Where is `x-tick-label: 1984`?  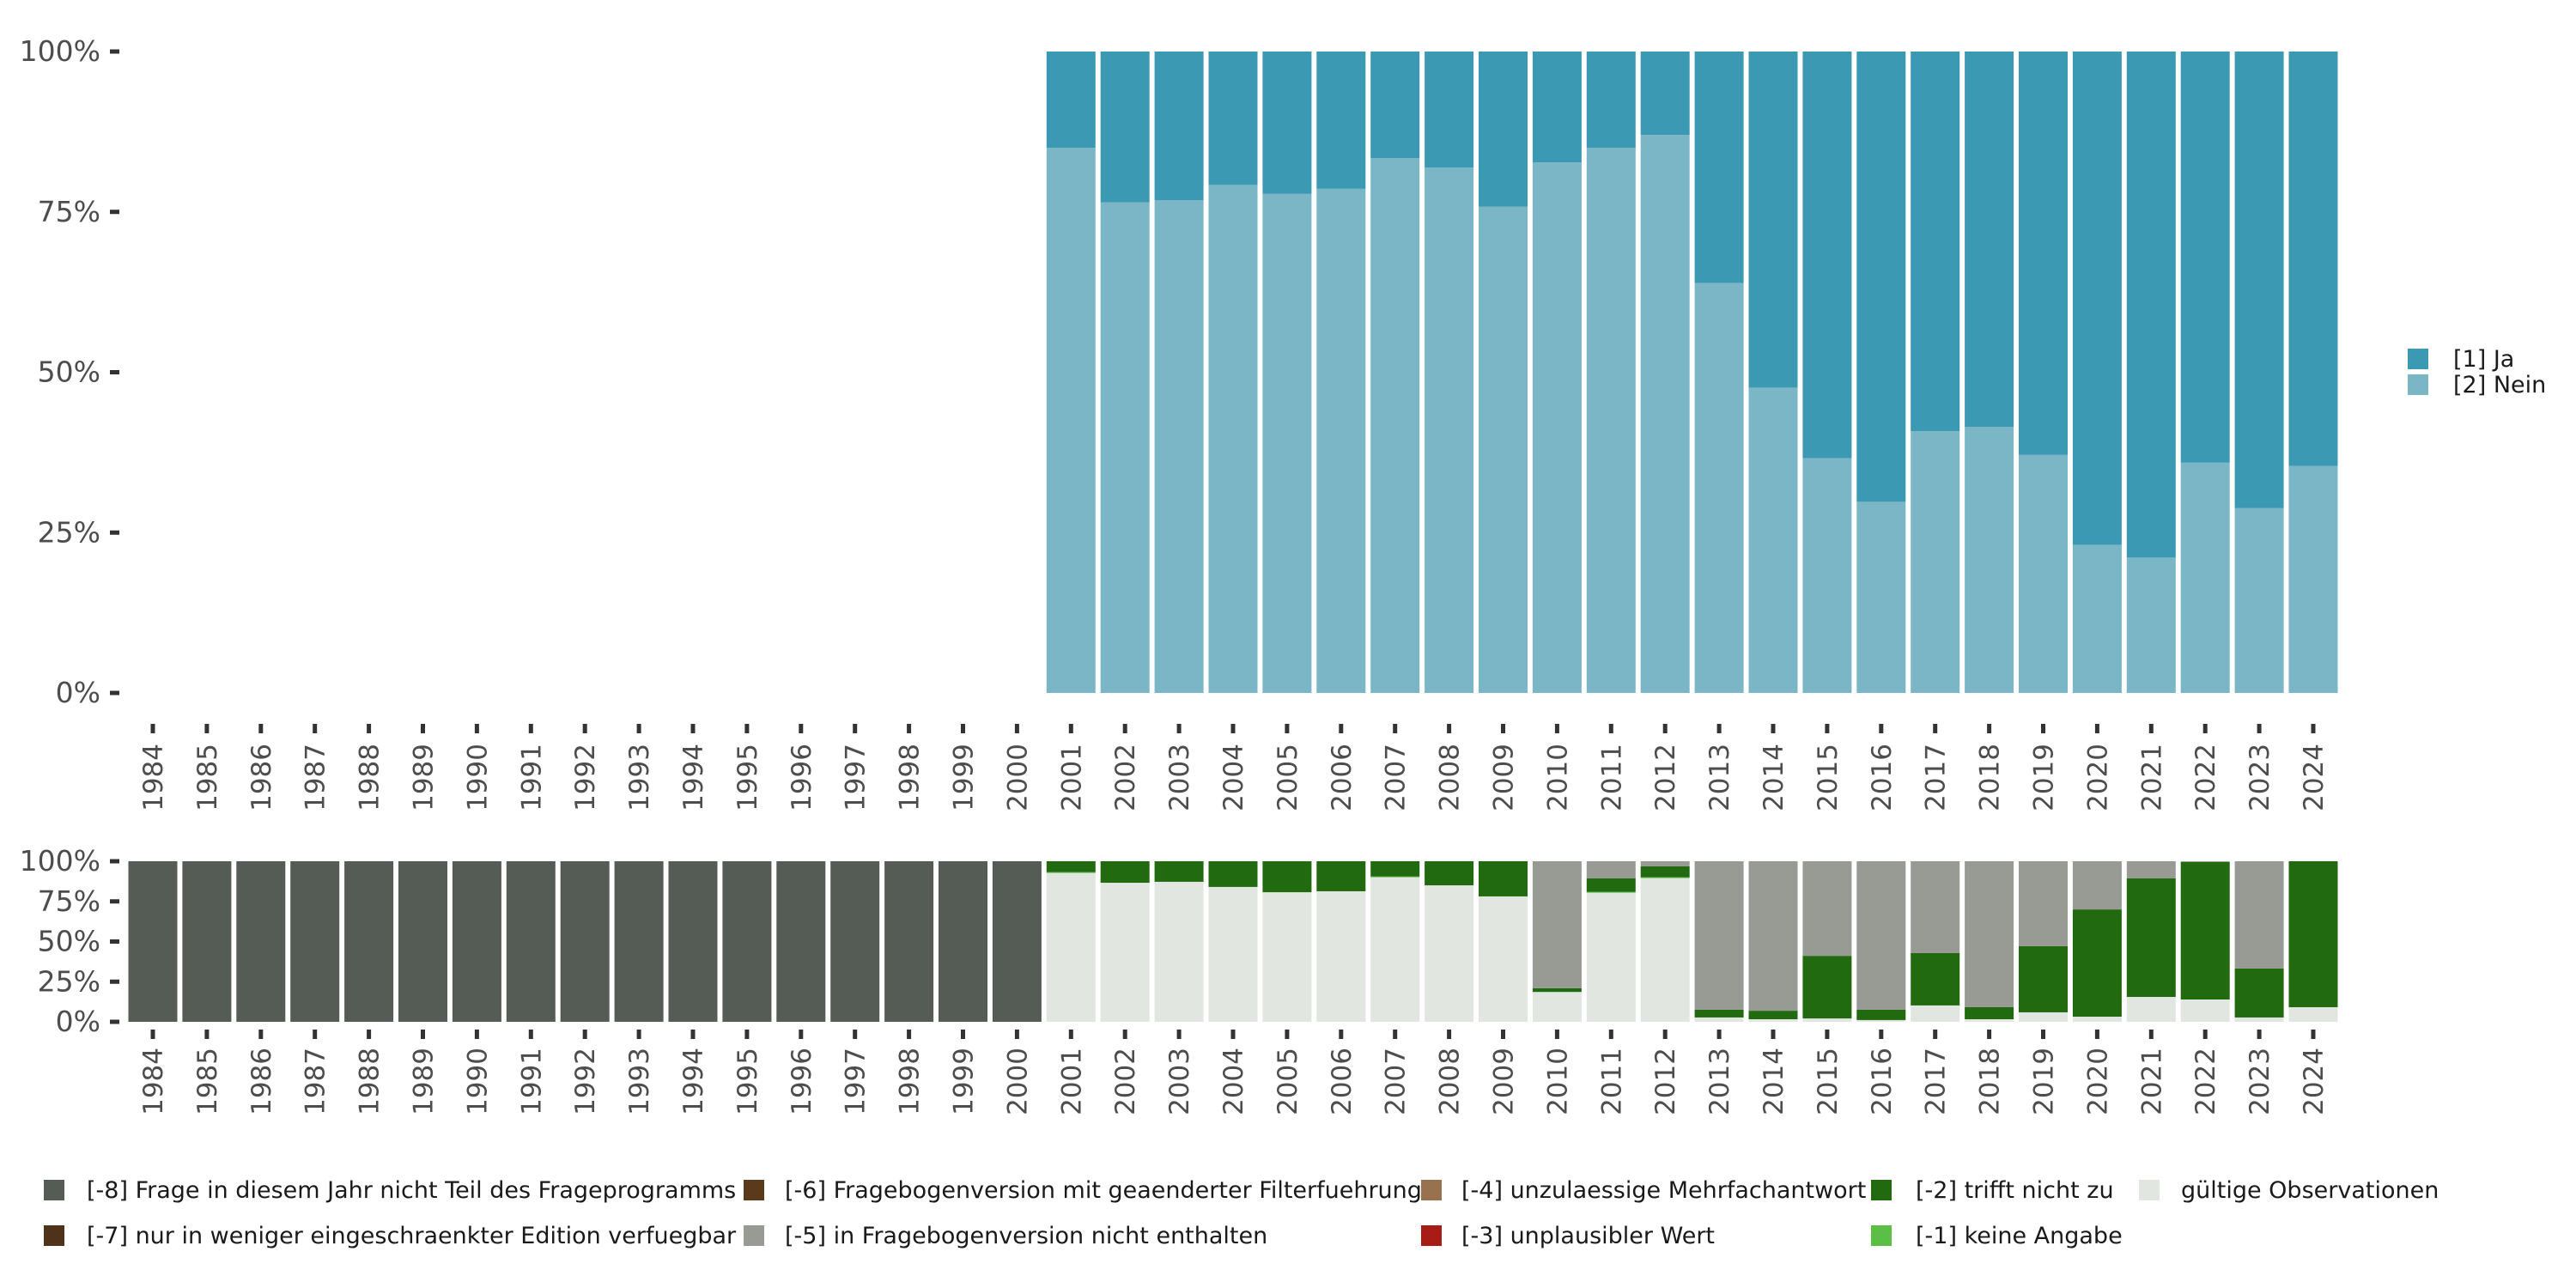 x-tick-label: 1984 is located at coordinates (153, 1081).